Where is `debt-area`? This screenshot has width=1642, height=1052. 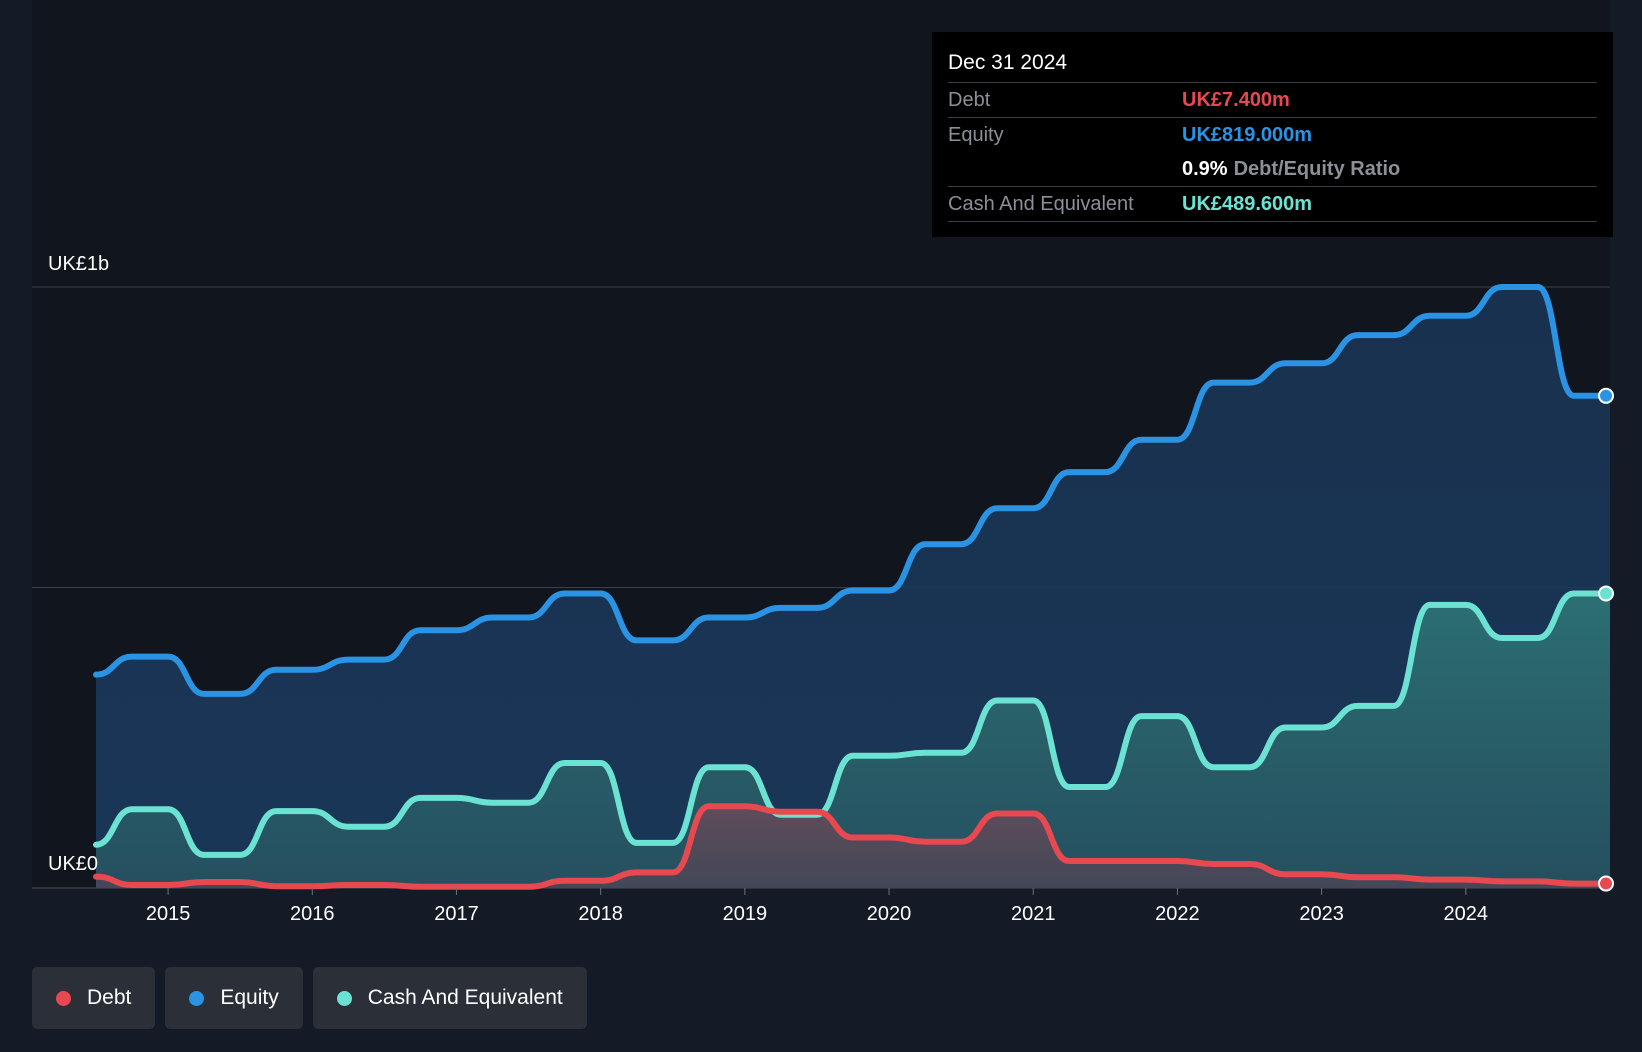
debt-area is located at coordinates (853, 847).